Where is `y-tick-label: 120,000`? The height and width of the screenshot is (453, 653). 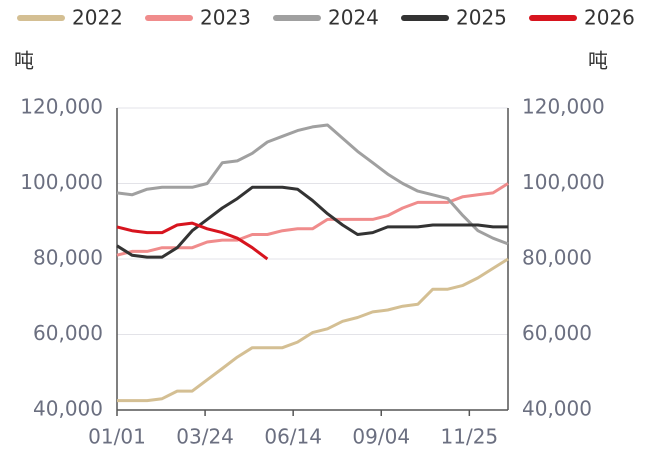
y-tick-label: 120,000 is located at coordinates (61, 107).